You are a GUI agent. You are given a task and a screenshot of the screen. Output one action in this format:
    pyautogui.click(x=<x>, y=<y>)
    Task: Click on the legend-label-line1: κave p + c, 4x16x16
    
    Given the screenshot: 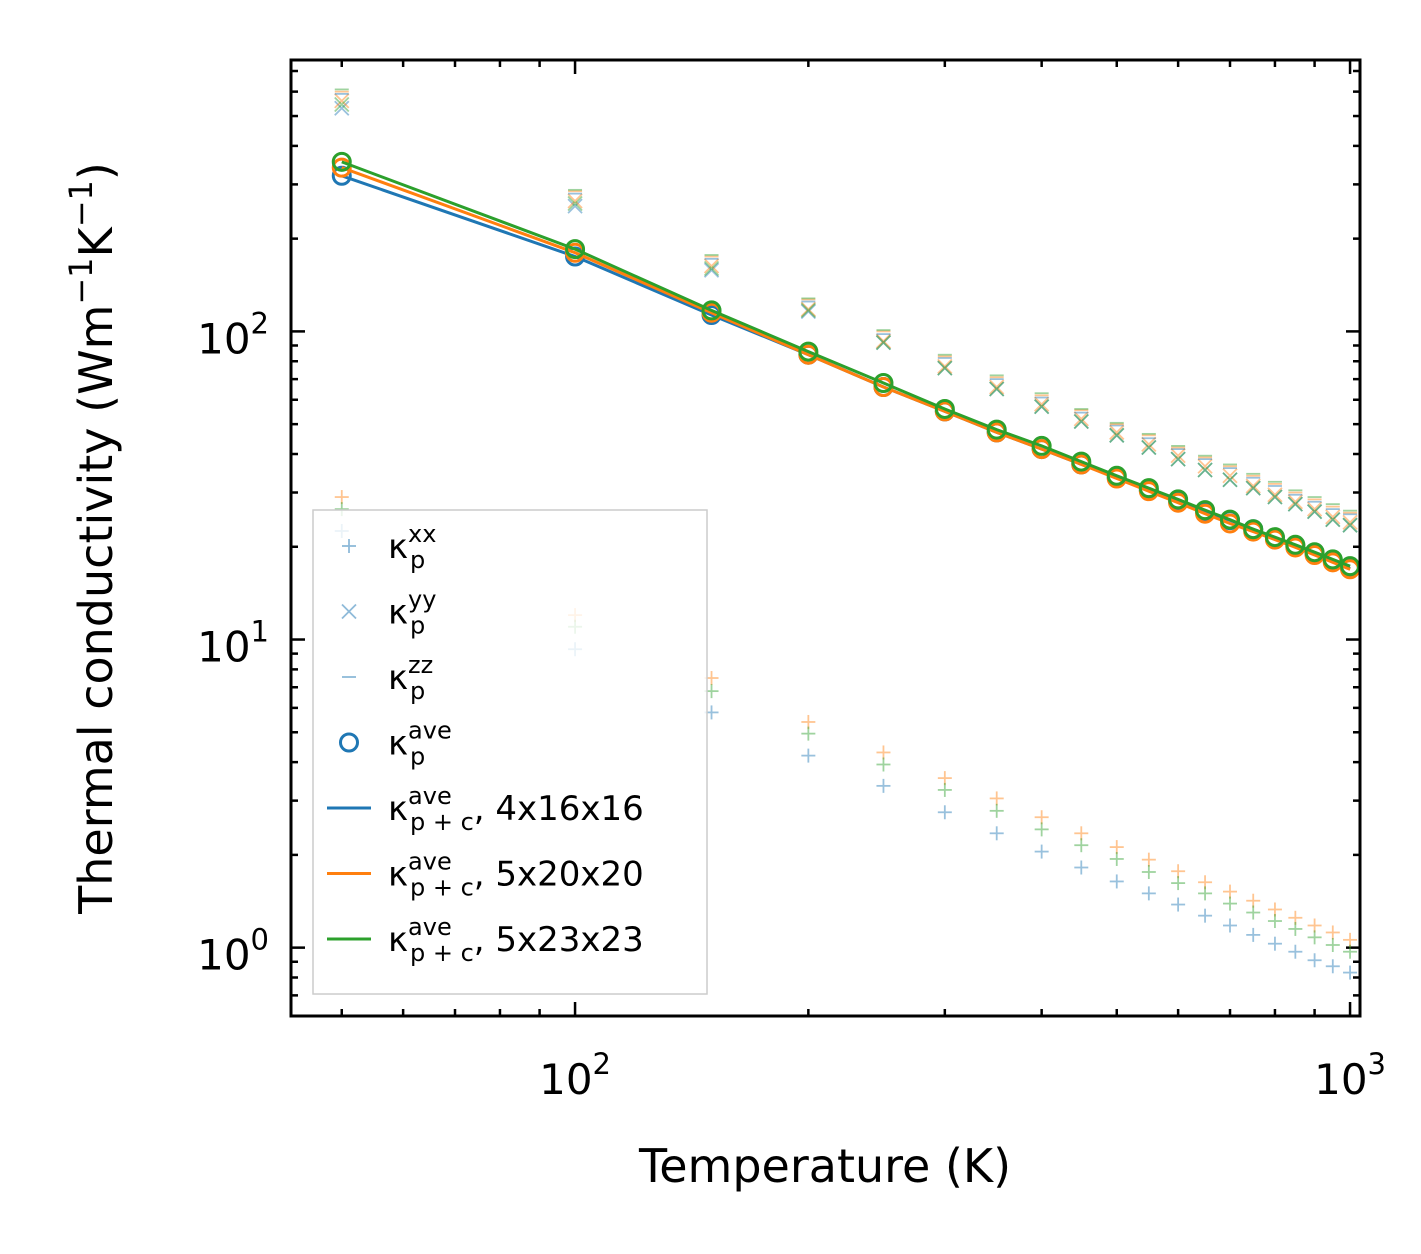 What is the action you would take?
    pyautogui.click(x=516, y=809)
    